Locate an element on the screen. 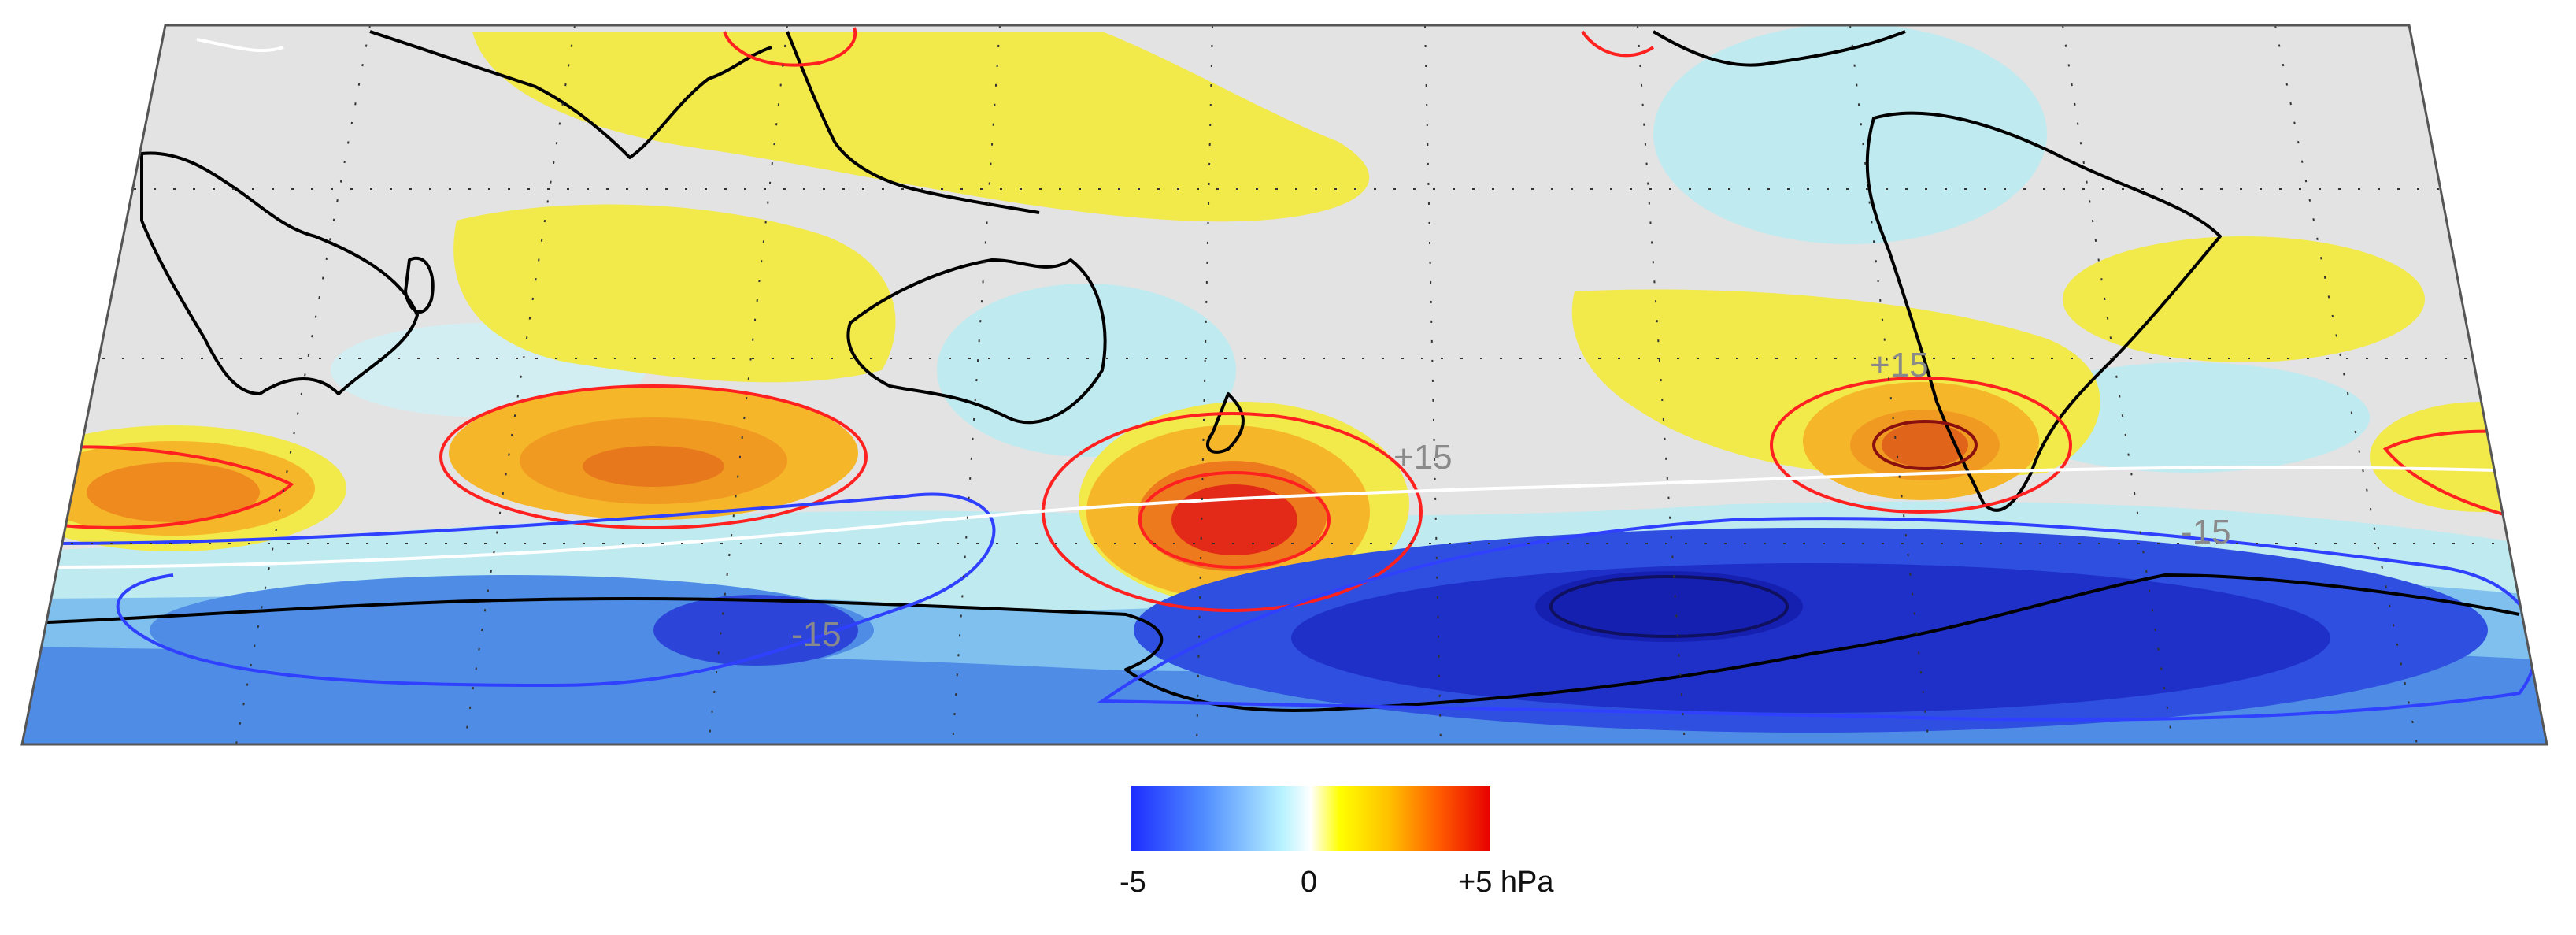 This screenshot has height=935, width=2576. colorbar-max-label: +5 hPa is located at coordinates (1506, 882).